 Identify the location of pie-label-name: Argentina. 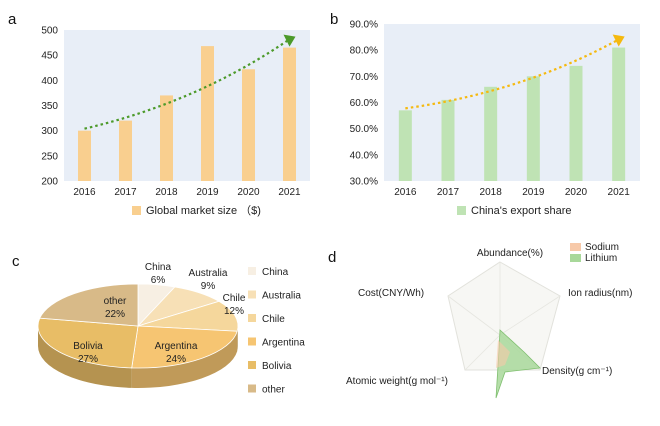
(176, 346).